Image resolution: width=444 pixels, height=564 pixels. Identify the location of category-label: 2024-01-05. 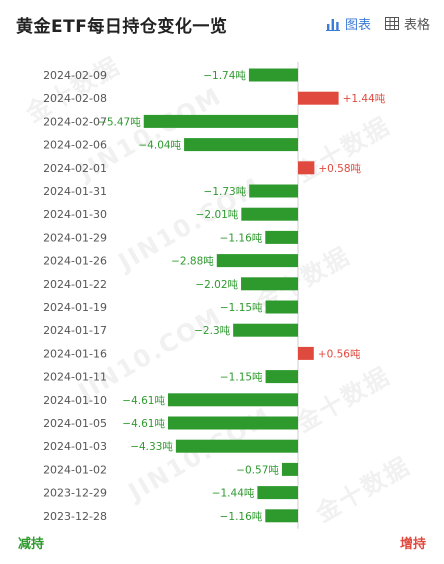
(75, 423).